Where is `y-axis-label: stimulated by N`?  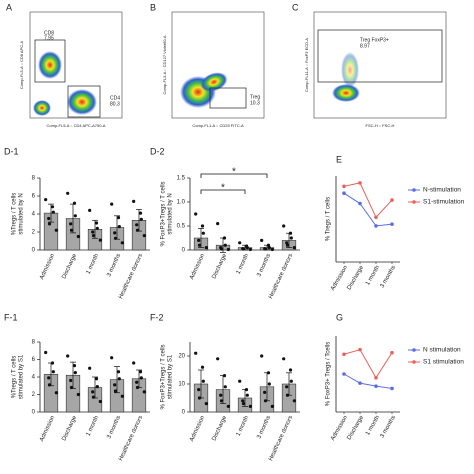
y-axis-label: stimulated by N is located at coordinates (171, 213).